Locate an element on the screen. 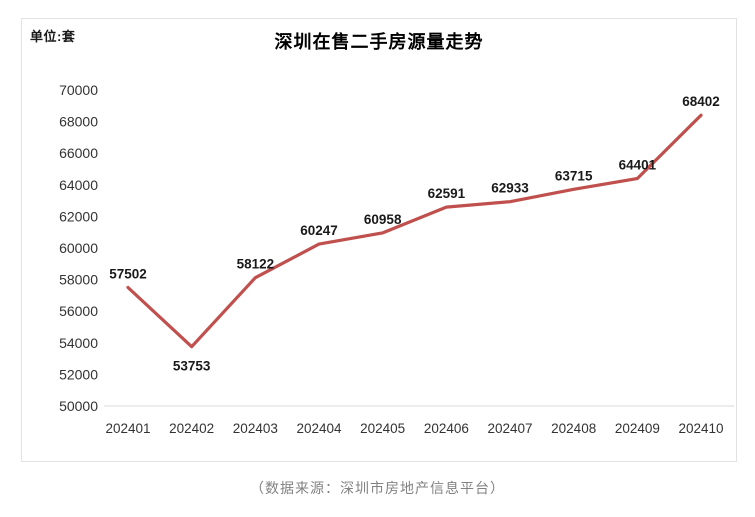  x-tick-label: 202409 is located at coordinates (637, 428).